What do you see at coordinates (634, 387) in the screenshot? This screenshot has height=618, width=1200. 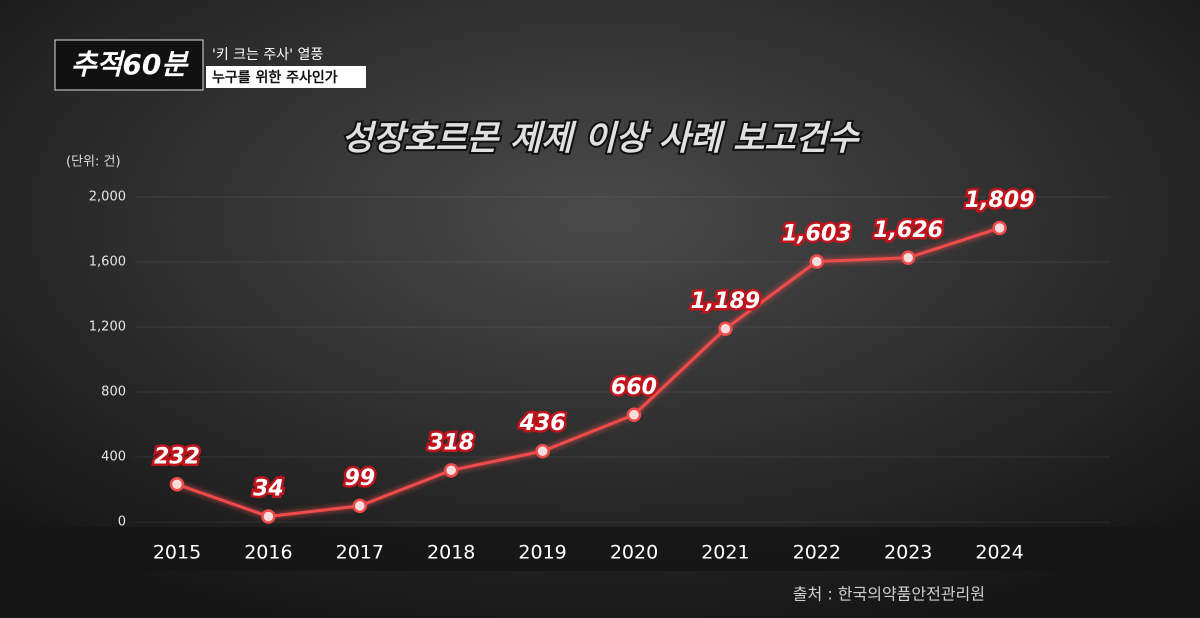 I see `value-label: 660` at bounding box center [634, 387].